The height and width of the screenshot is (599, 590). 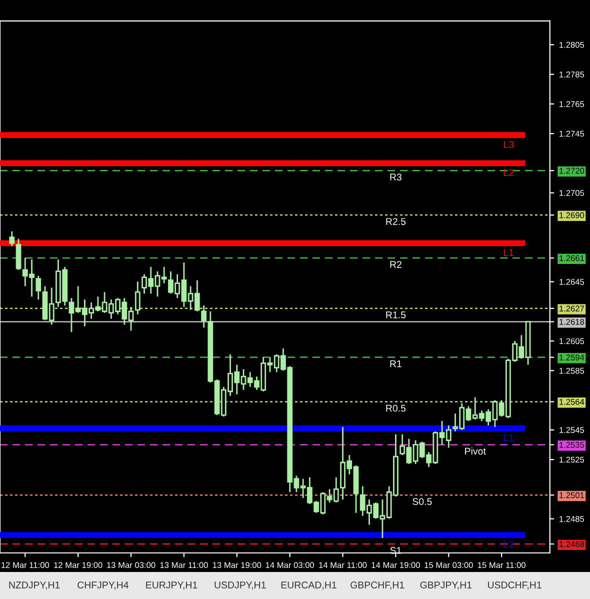 What do you see at coordinates (572, 193) in the screenshot?
I see `y-tick-label: 1.2705` at bounding box center [572, 193].